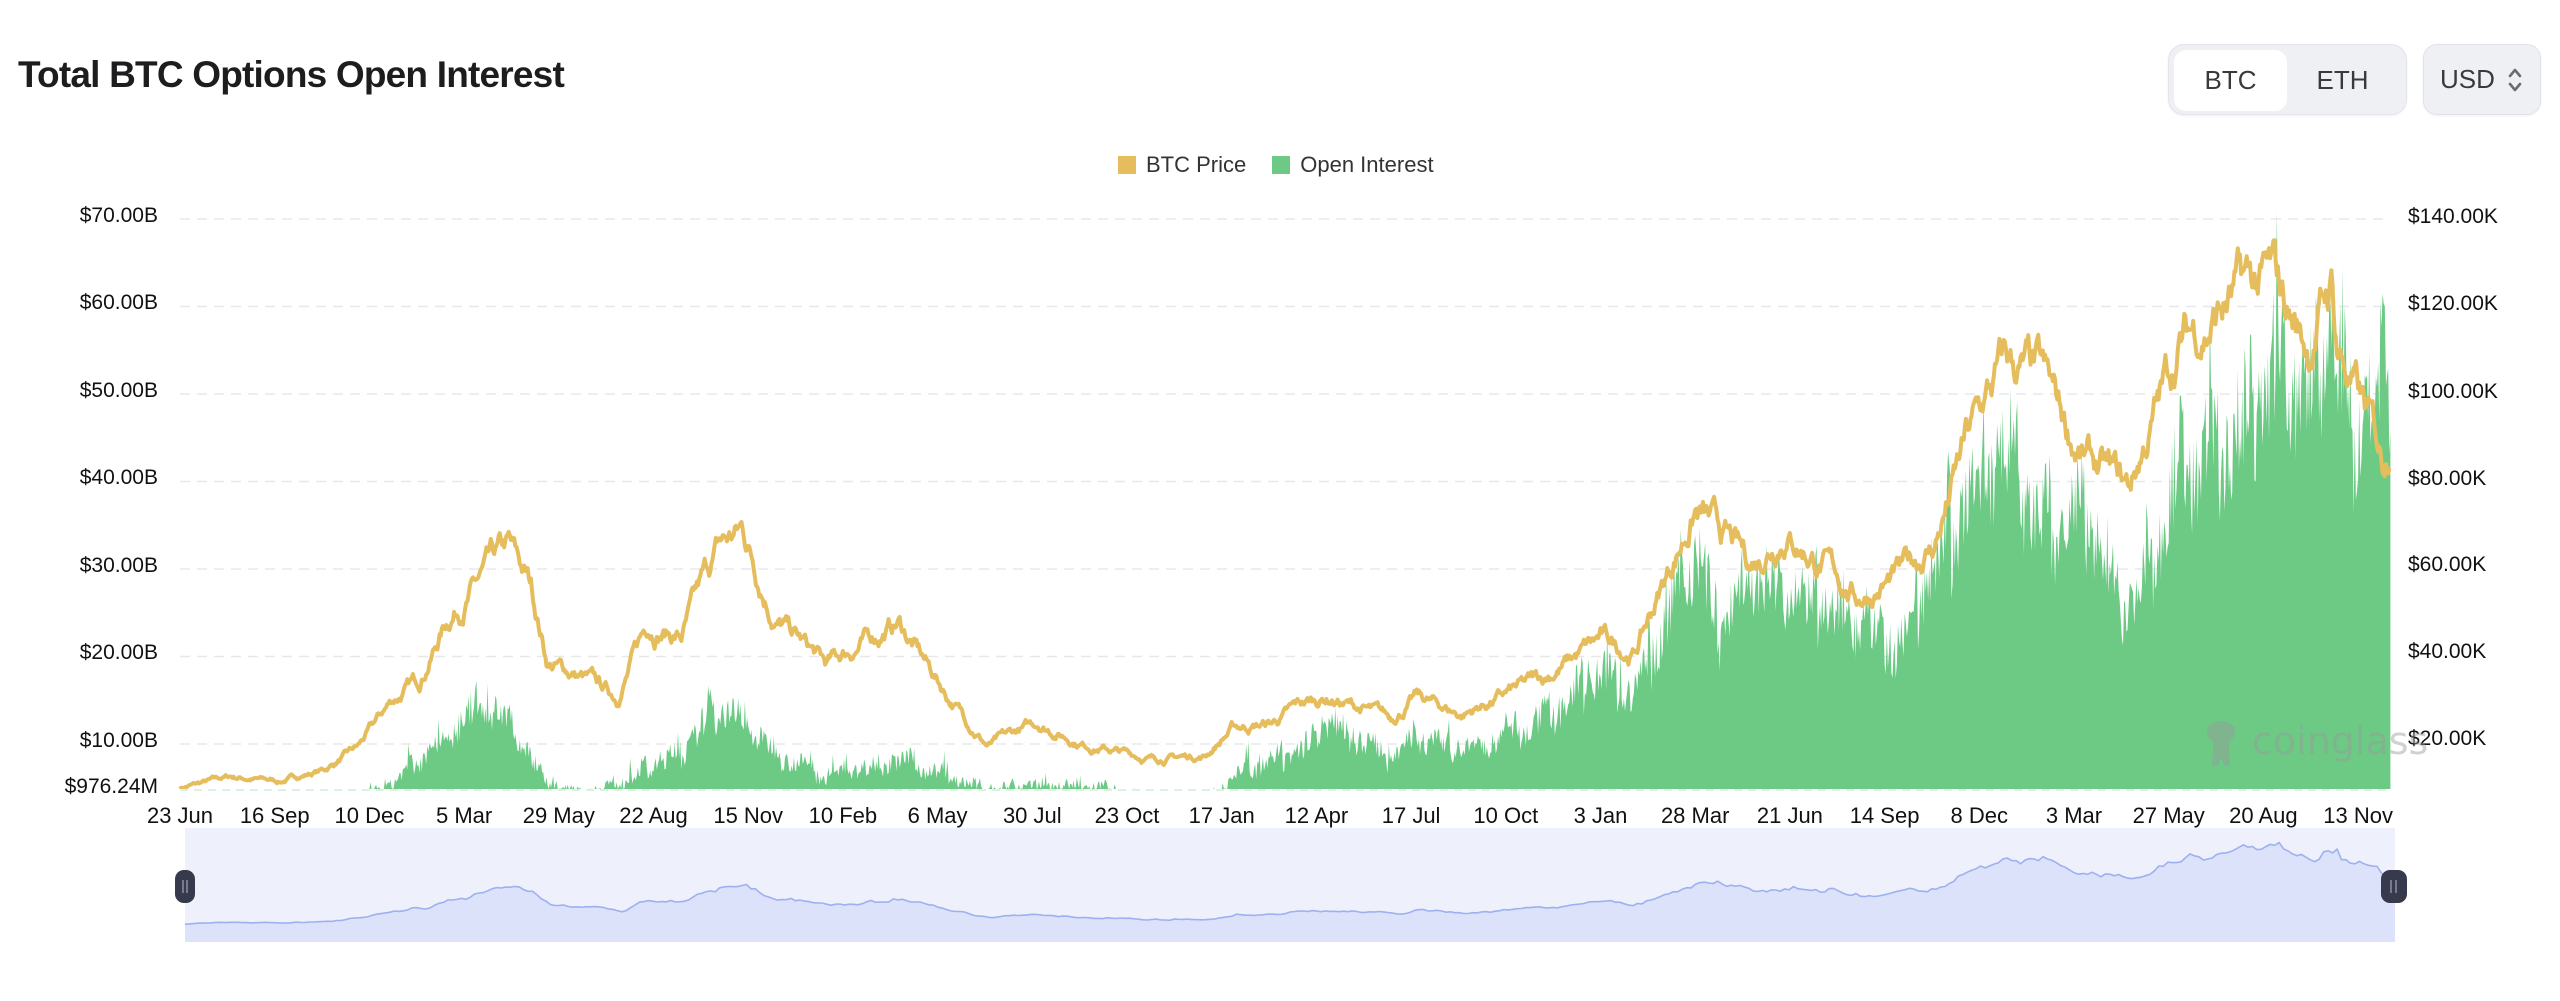  What do you see at coordinates (2447, 564) in the screenshot?
I see `y-right-tick: $60.00K` at bounding box center [2447, 564].